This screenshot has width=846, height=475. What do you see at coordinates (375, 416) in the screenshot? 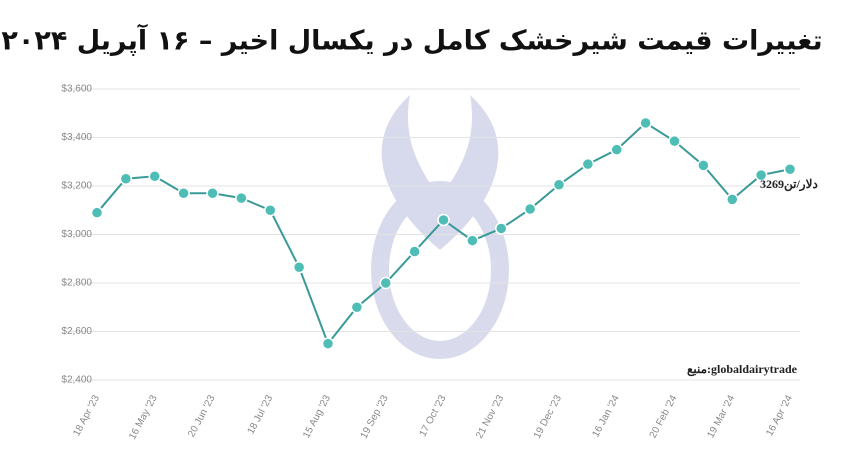
I see `x-tick-label: 19 Sep '23` at bounding box center [375, 416].